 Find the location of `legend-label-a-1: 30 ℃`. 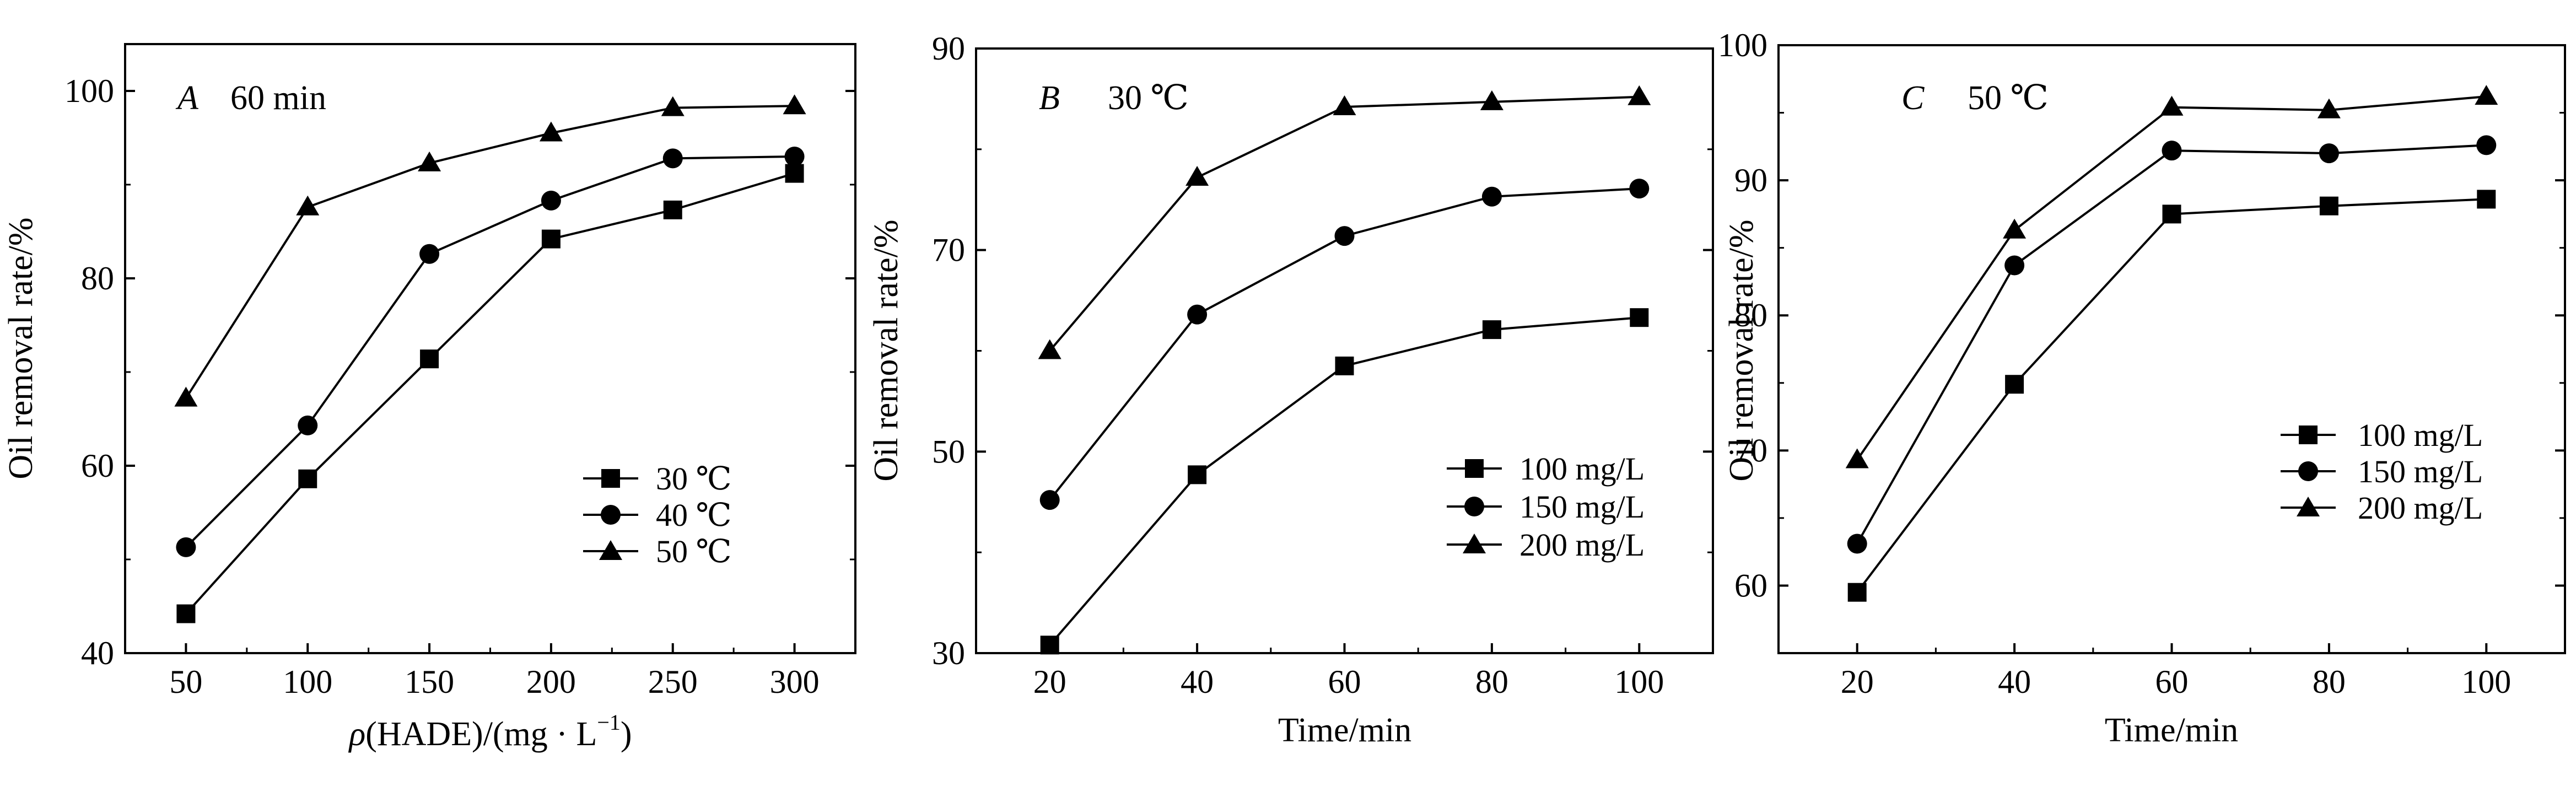

legend-label-a-1: 30 ℃ is located at coordinates (693, 479).